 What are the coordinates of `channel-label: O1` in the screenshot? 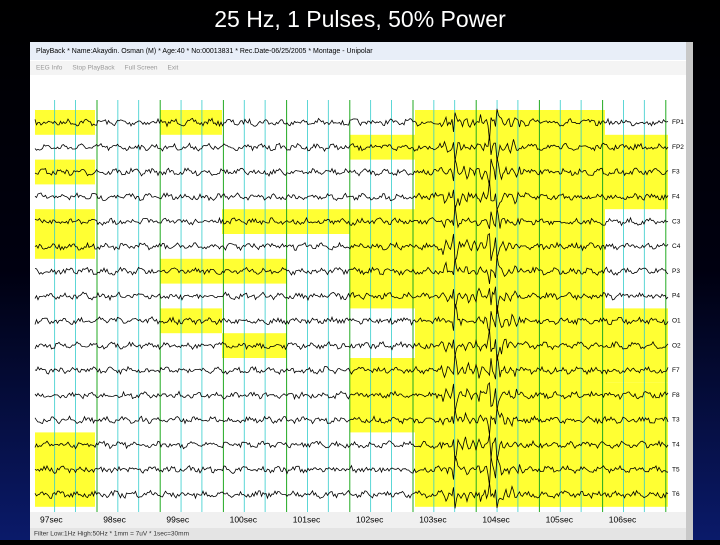 It's located at (676, 321).